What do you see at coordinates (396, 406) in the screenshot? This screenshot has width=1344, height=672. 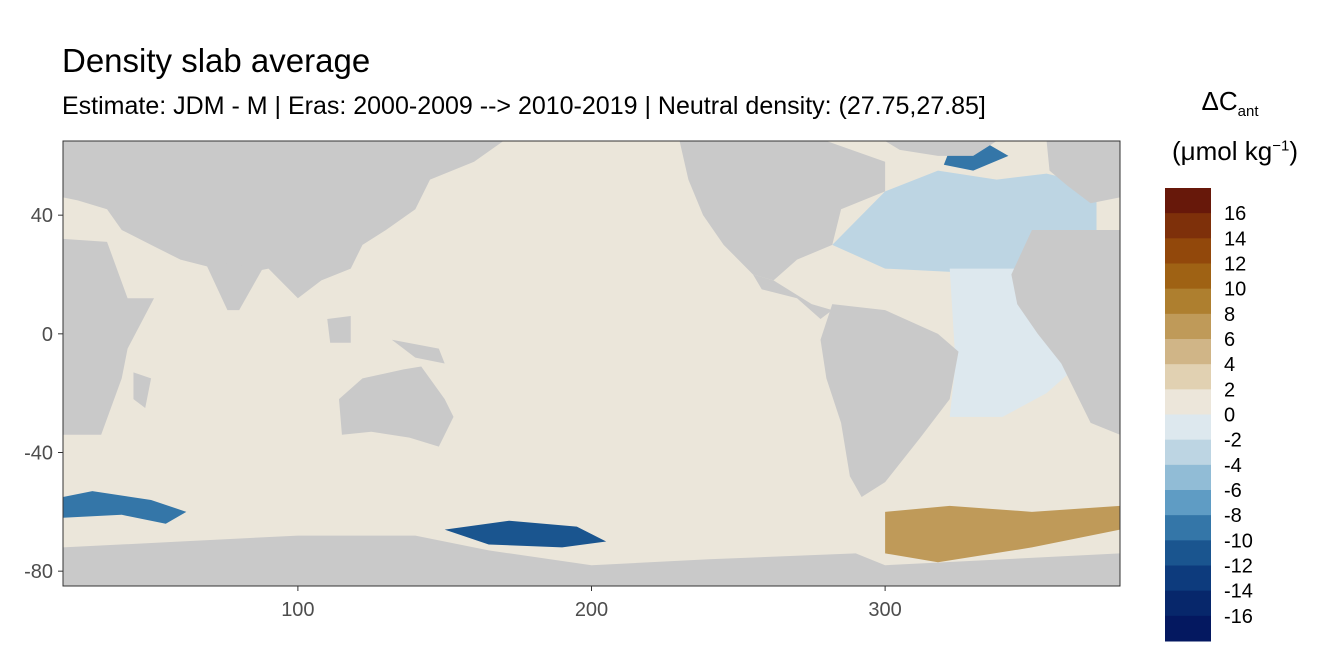 I see `land-australia` at bounding box center [396, 406].